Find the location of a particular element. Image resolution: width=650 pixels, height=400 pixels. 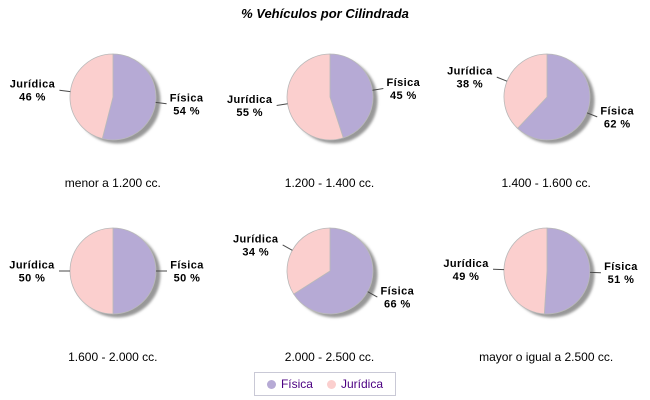

slice-label-value-1: 46 % is located at coordinates (32, 98).